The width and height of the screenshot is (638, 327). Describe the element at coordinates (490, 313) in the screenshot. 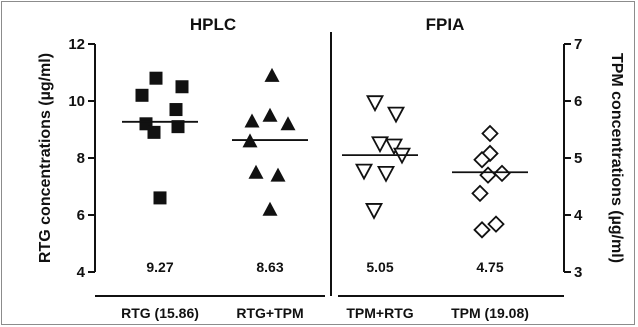

I see `category-label: TPM (19.08)` at that location.